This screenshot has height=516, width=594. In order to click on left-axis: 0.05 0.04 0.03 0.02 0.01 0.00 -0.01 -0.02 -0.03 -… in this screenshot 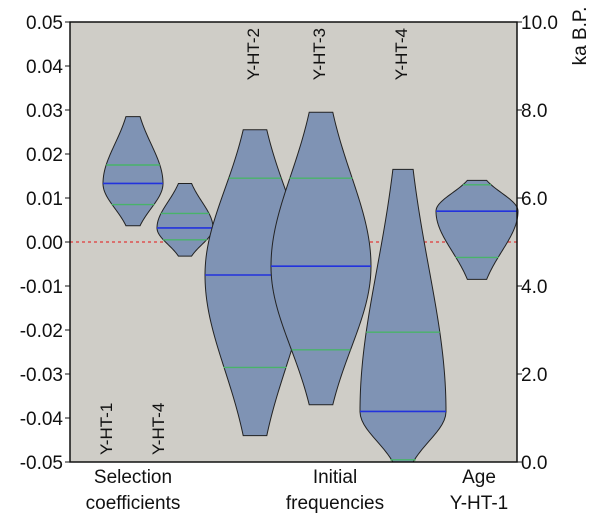, I will do `click(45, 243)`.